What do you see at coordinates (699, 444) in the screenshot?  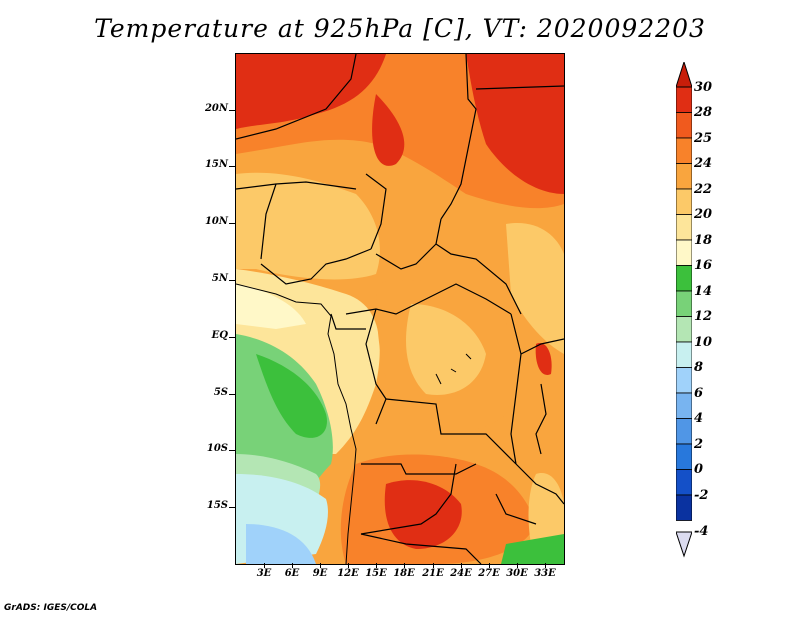 I see `colorbar-label: 2` at bounding box center [699, 444].